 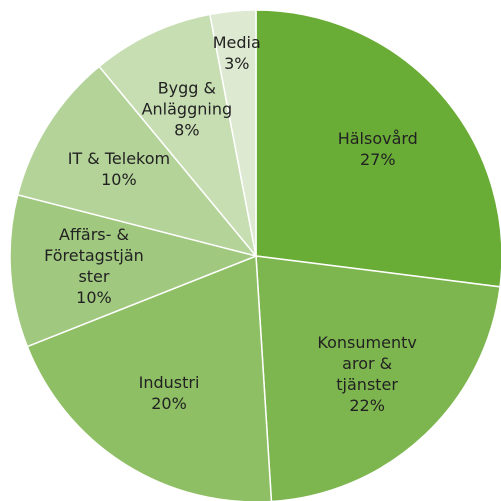 What do you see at coordinates (187, 130) in the screenshot?
I see `value-label: 8%` at bounding box center [187, 130].